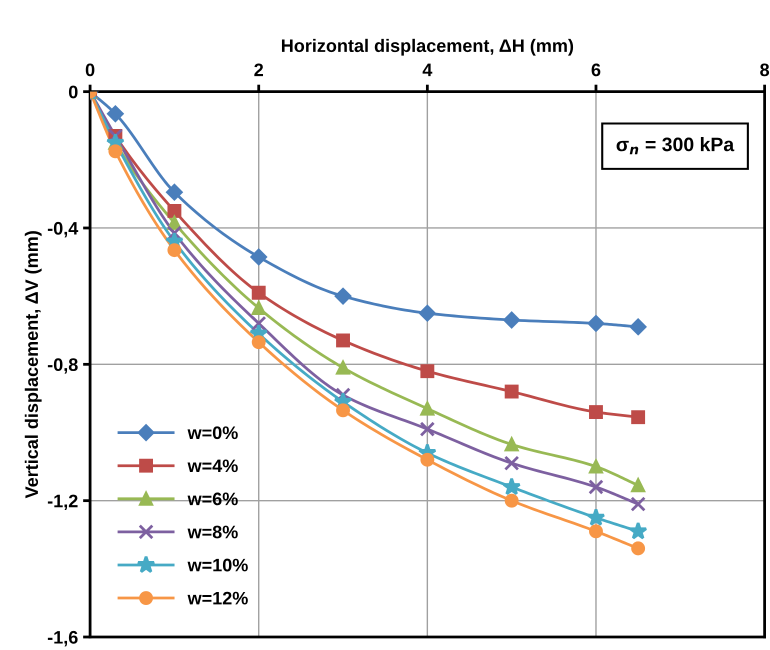 The image size is (770, 650). I want to click on x-tick-label: 2, so click(259, 69).